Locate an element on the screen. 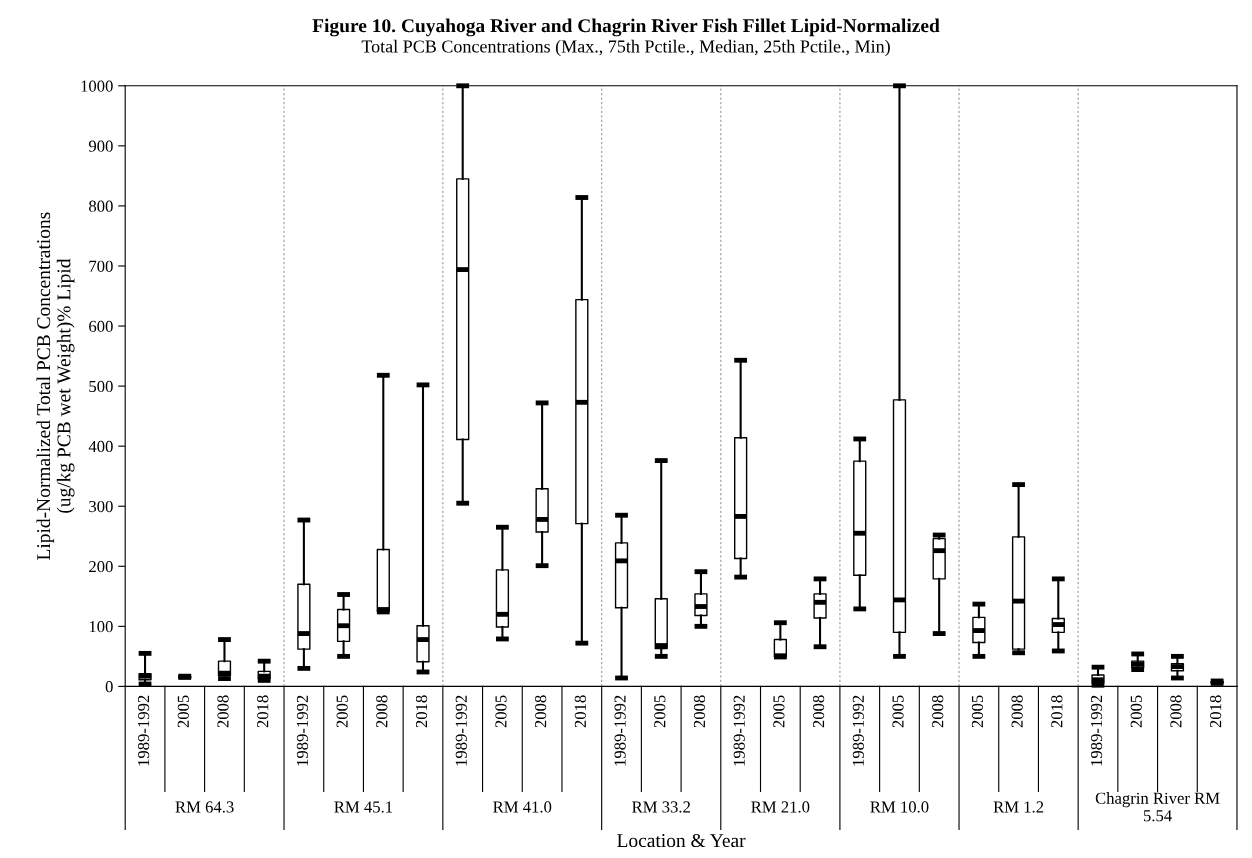 The width and height of the screenshot is (1252, 858). text: RM 1.2 is located at coordinates (1018, 807).